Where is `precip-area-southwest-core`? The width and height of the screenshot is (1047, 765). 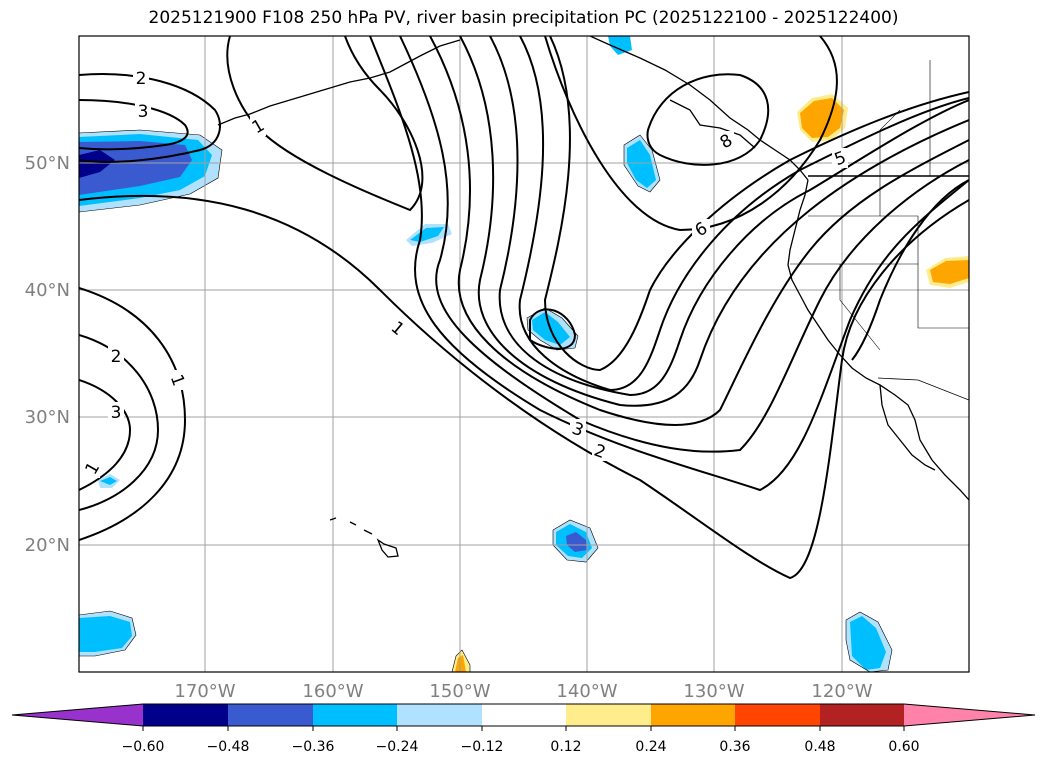 precip-area-southwest-core is located at coordinates (105, 634).